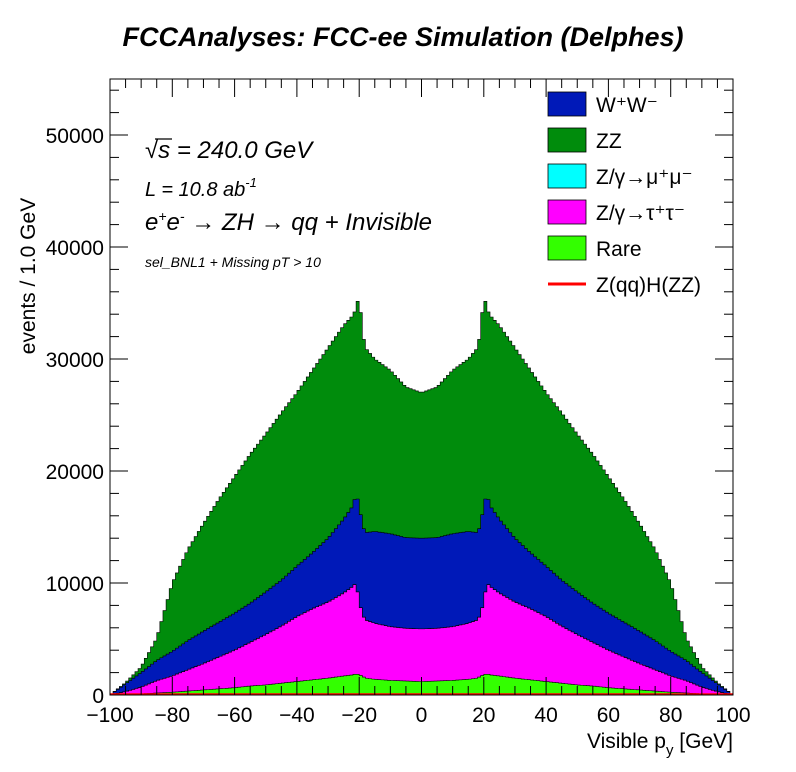 Image resolution: width=796 pixels, height=772 pixels. Describe the element at coordinates (619, 249) in the screenshot. I see `legend-label: Rare` at that location.